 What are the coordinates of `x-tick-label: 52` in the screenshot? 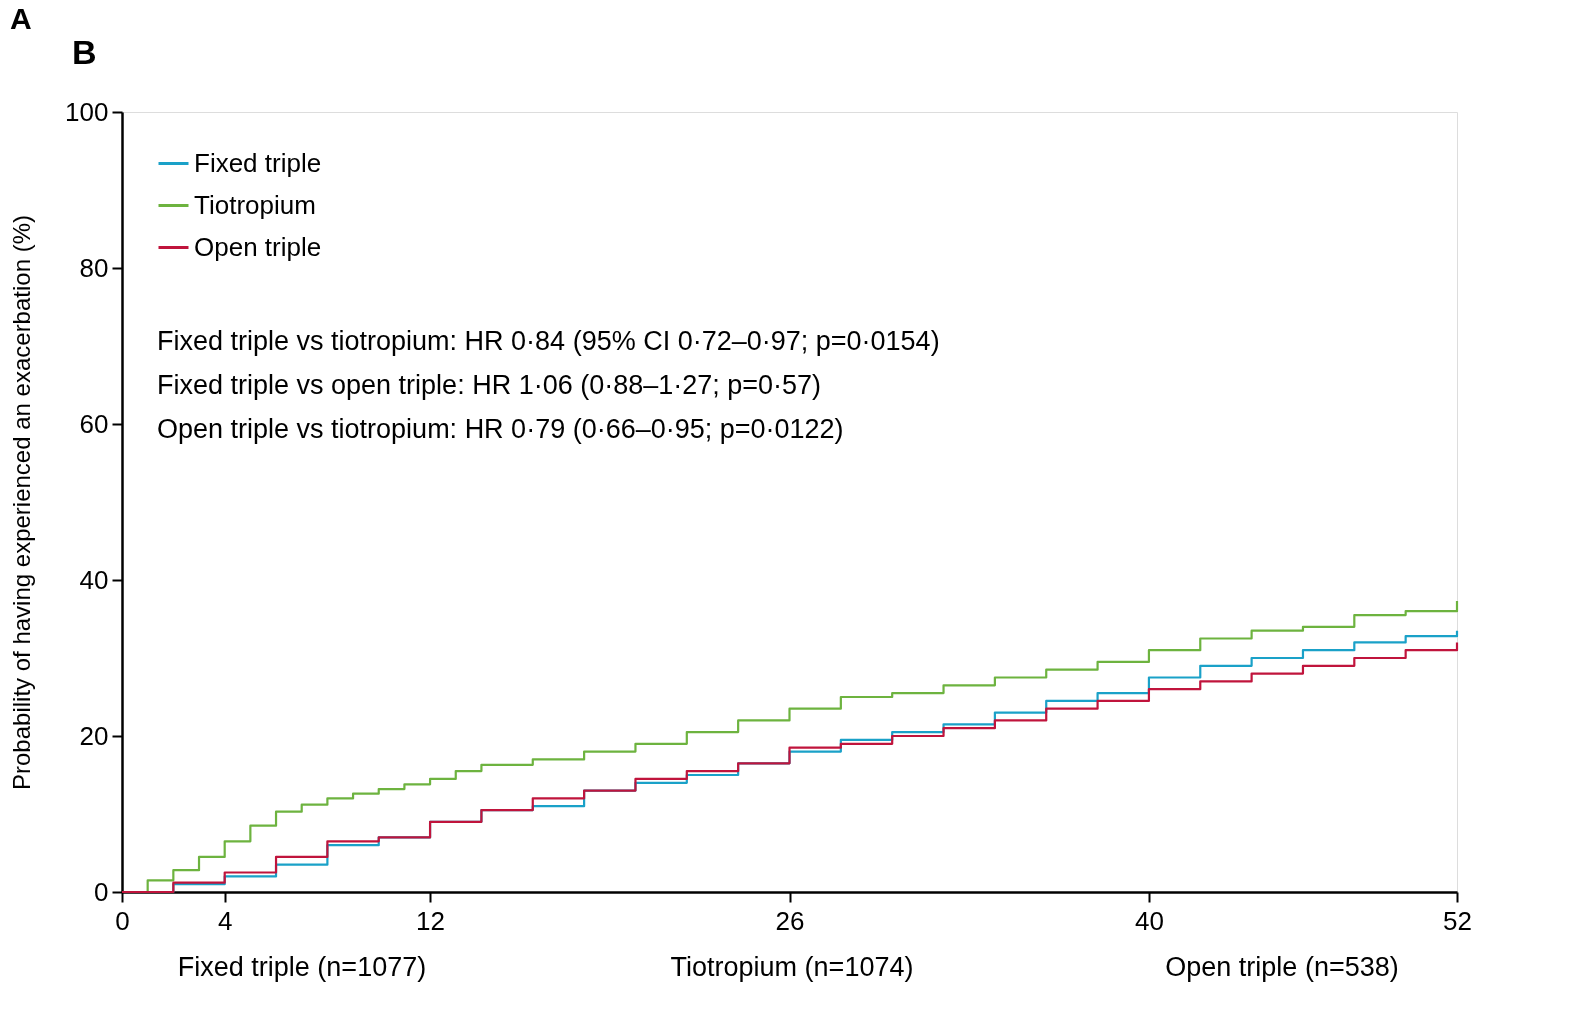 It's located at (1457, 920).